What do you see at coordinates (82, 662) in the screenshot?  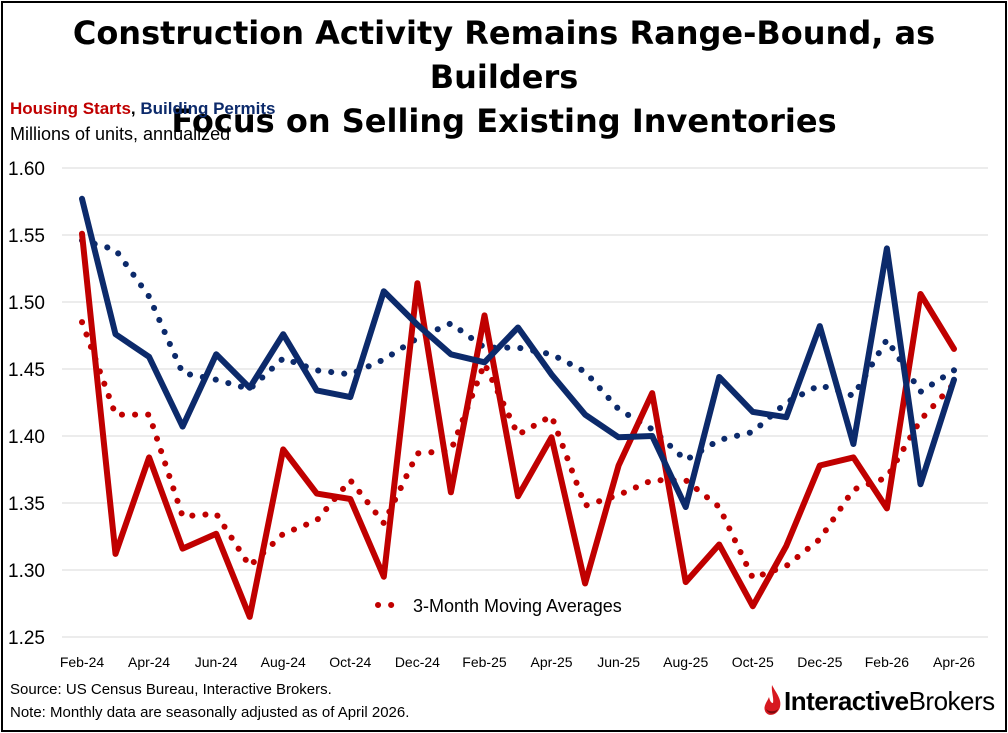 I see `x-tick-label: Feb-24` at bounding box center [82, 662].